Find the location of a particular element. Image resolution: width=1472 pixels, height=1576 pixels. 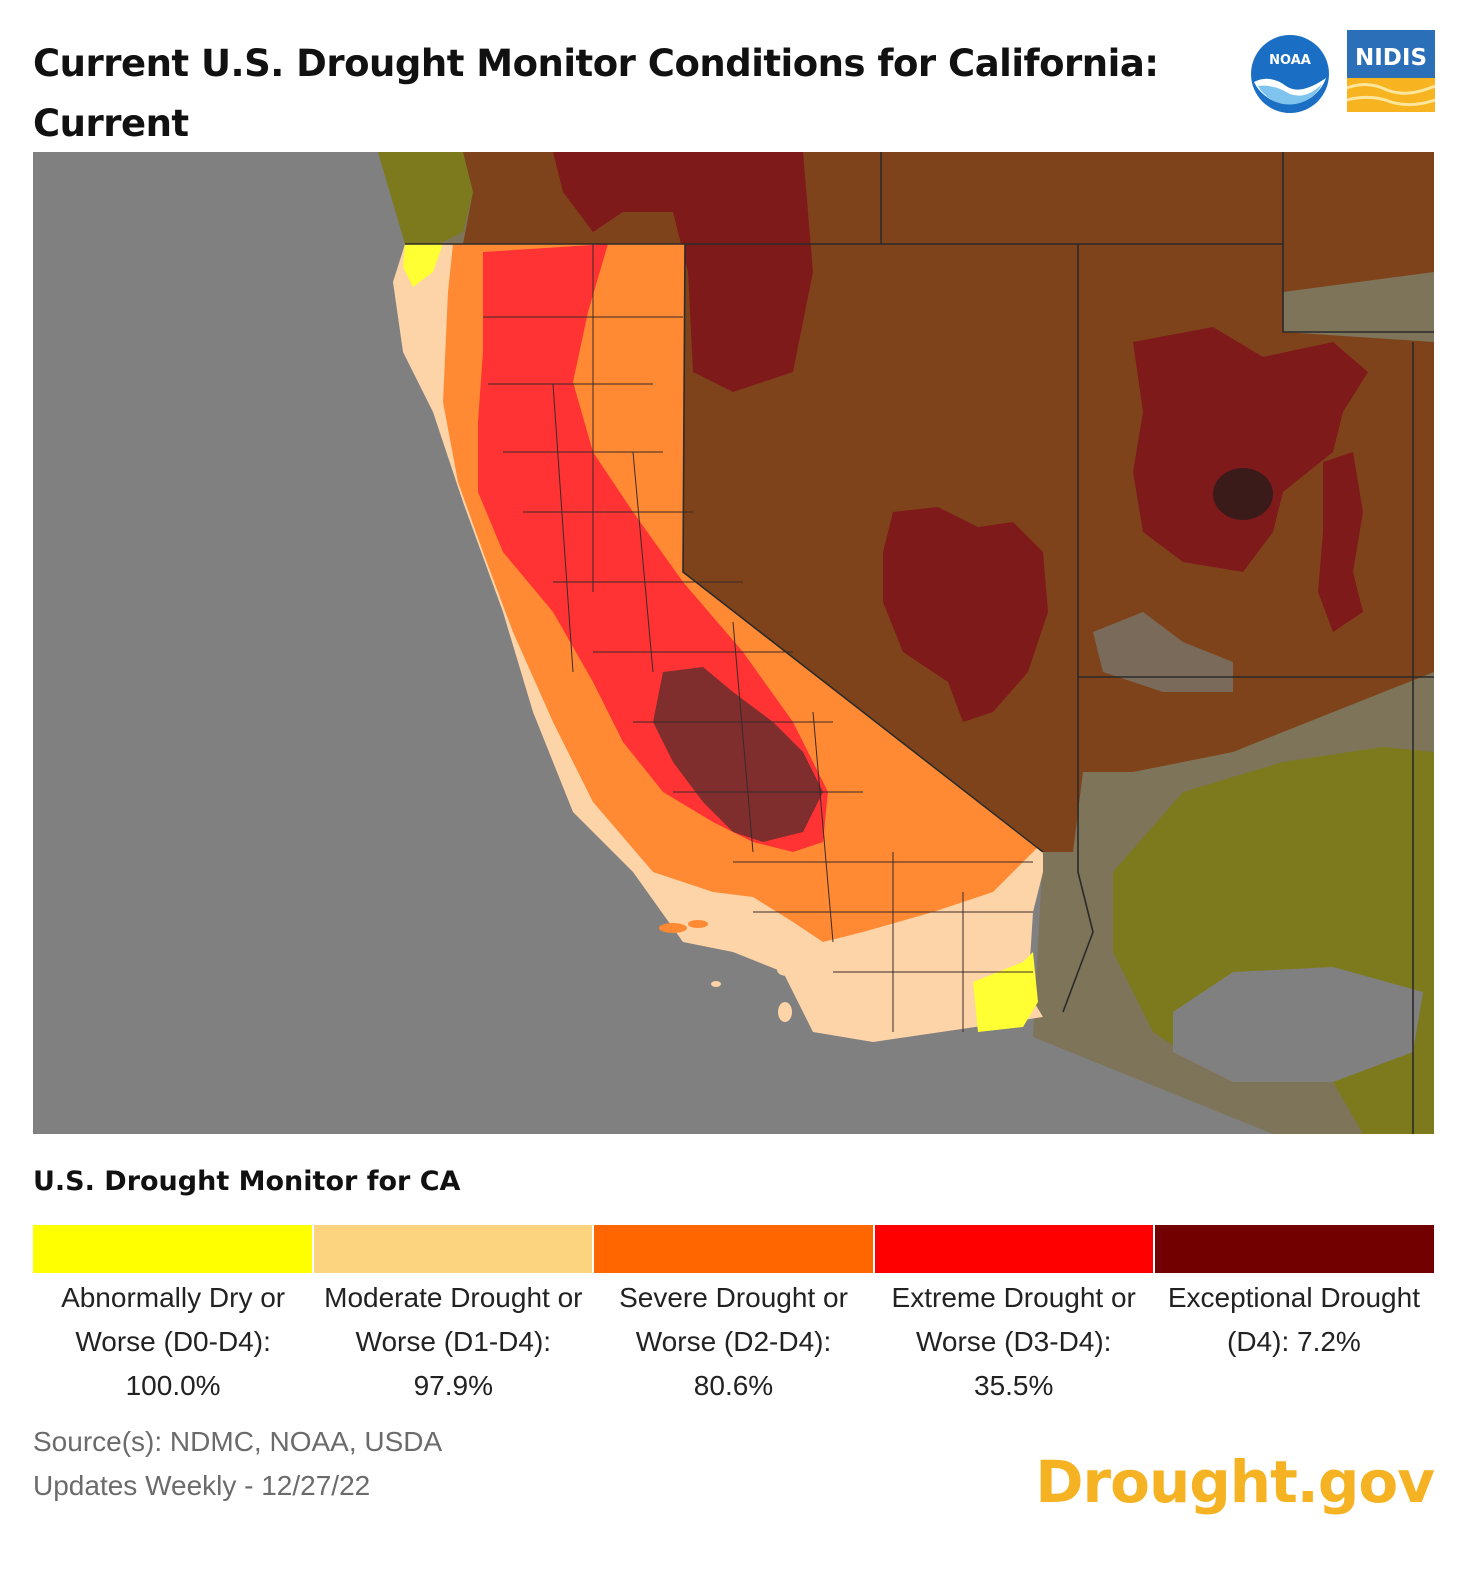

noaa-logo: NOAA is located at coordinates (1290, 74).